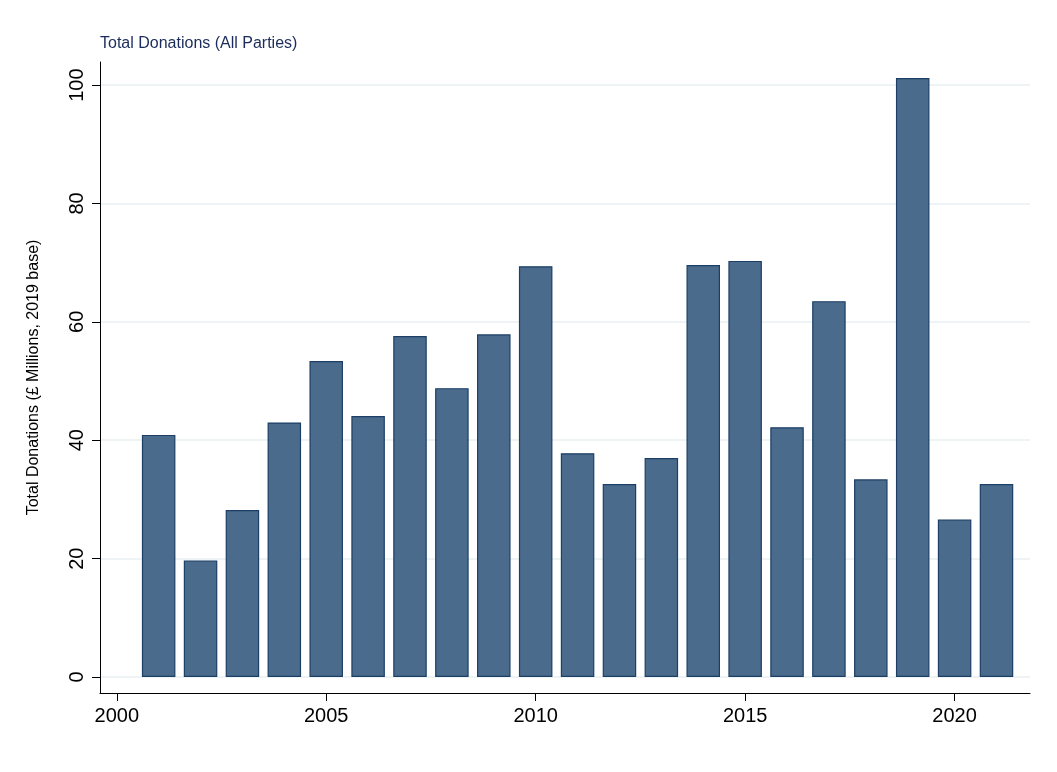 This screenshot has height=772, width=1057. Describe the element at coordinates (76, 203) in the screenshot. I see `y-tick-label: 80` at that location.